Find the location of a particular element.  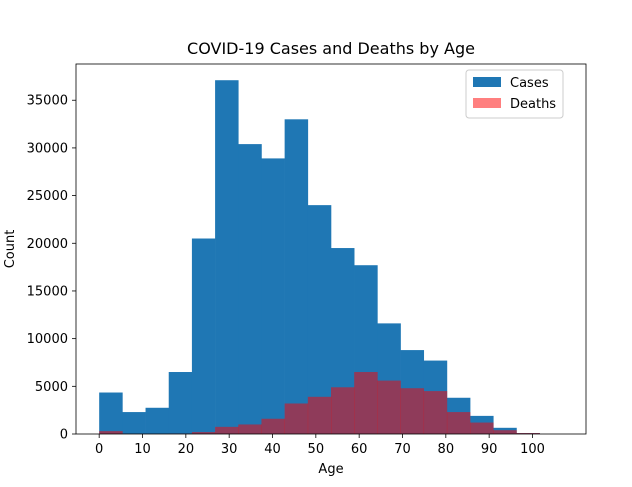

x-tick-label: 40 is located at coordinates (272, 449).